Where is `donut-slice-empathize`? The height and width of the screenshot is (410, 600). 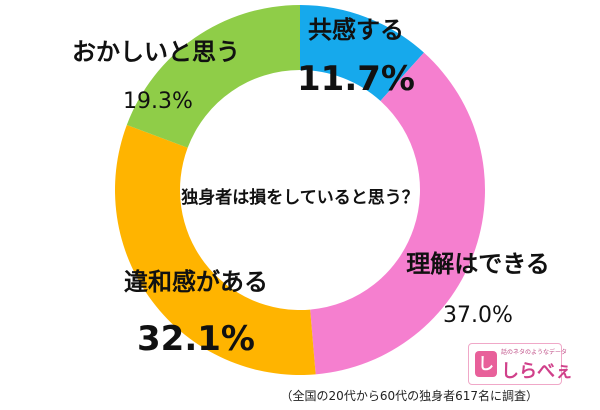
donut-slice-empathize is located at coordinates (362, 53).